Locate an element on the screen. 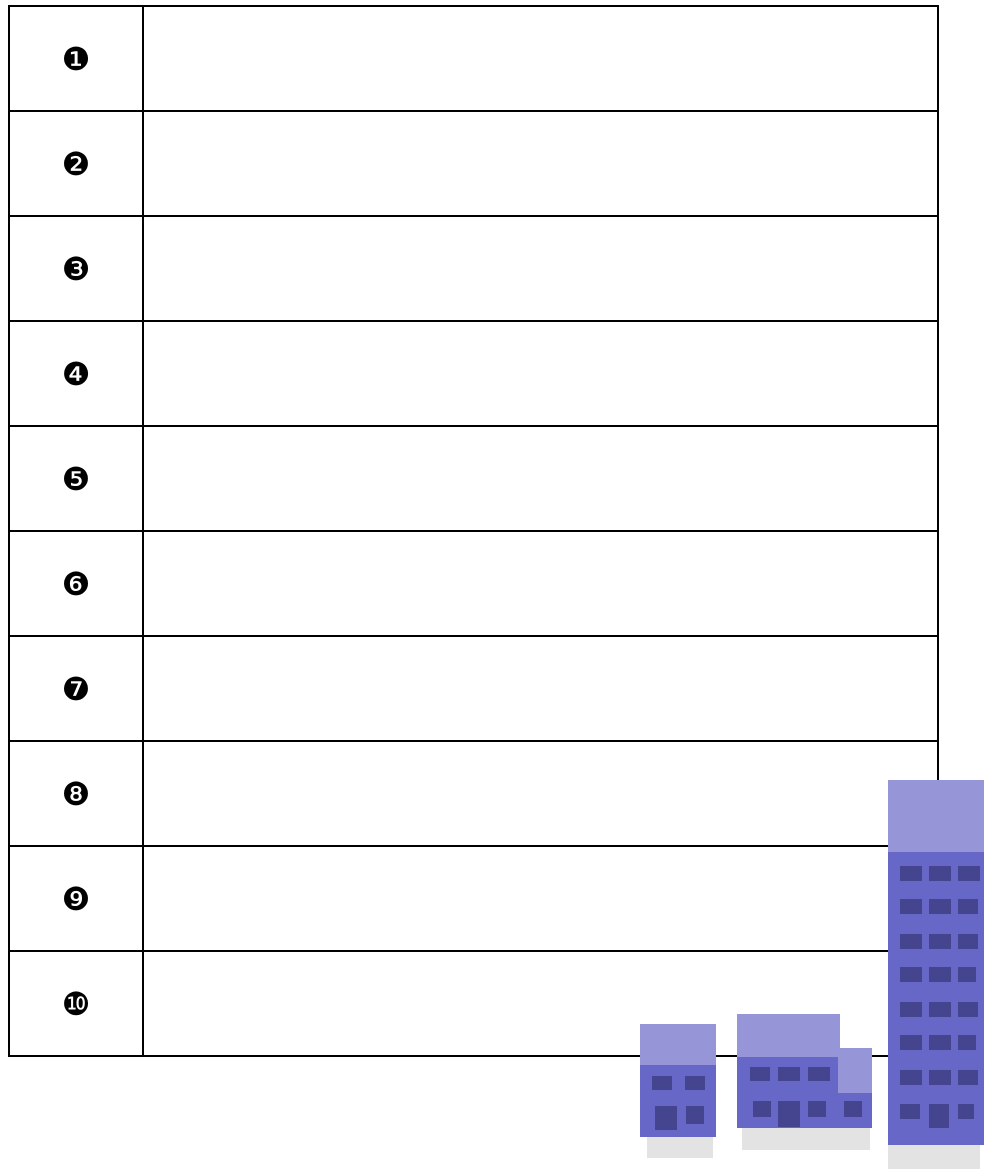 This screenshot has height=1169, width=984. table-row: ❶ is located at coordinates (473, 58).